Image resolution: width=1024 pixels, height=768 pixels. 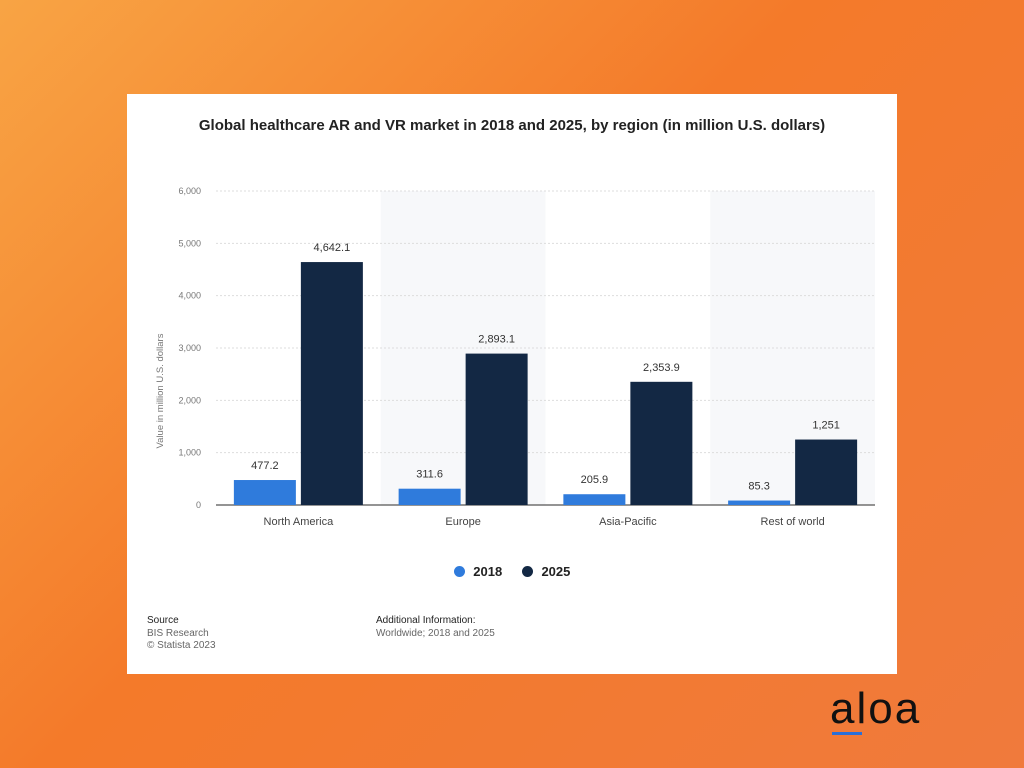 What do you see at coordinates (758, 487) in the screenshot?
I see `data-label-2018-3: 85.3` at bounding box center [758, 487].